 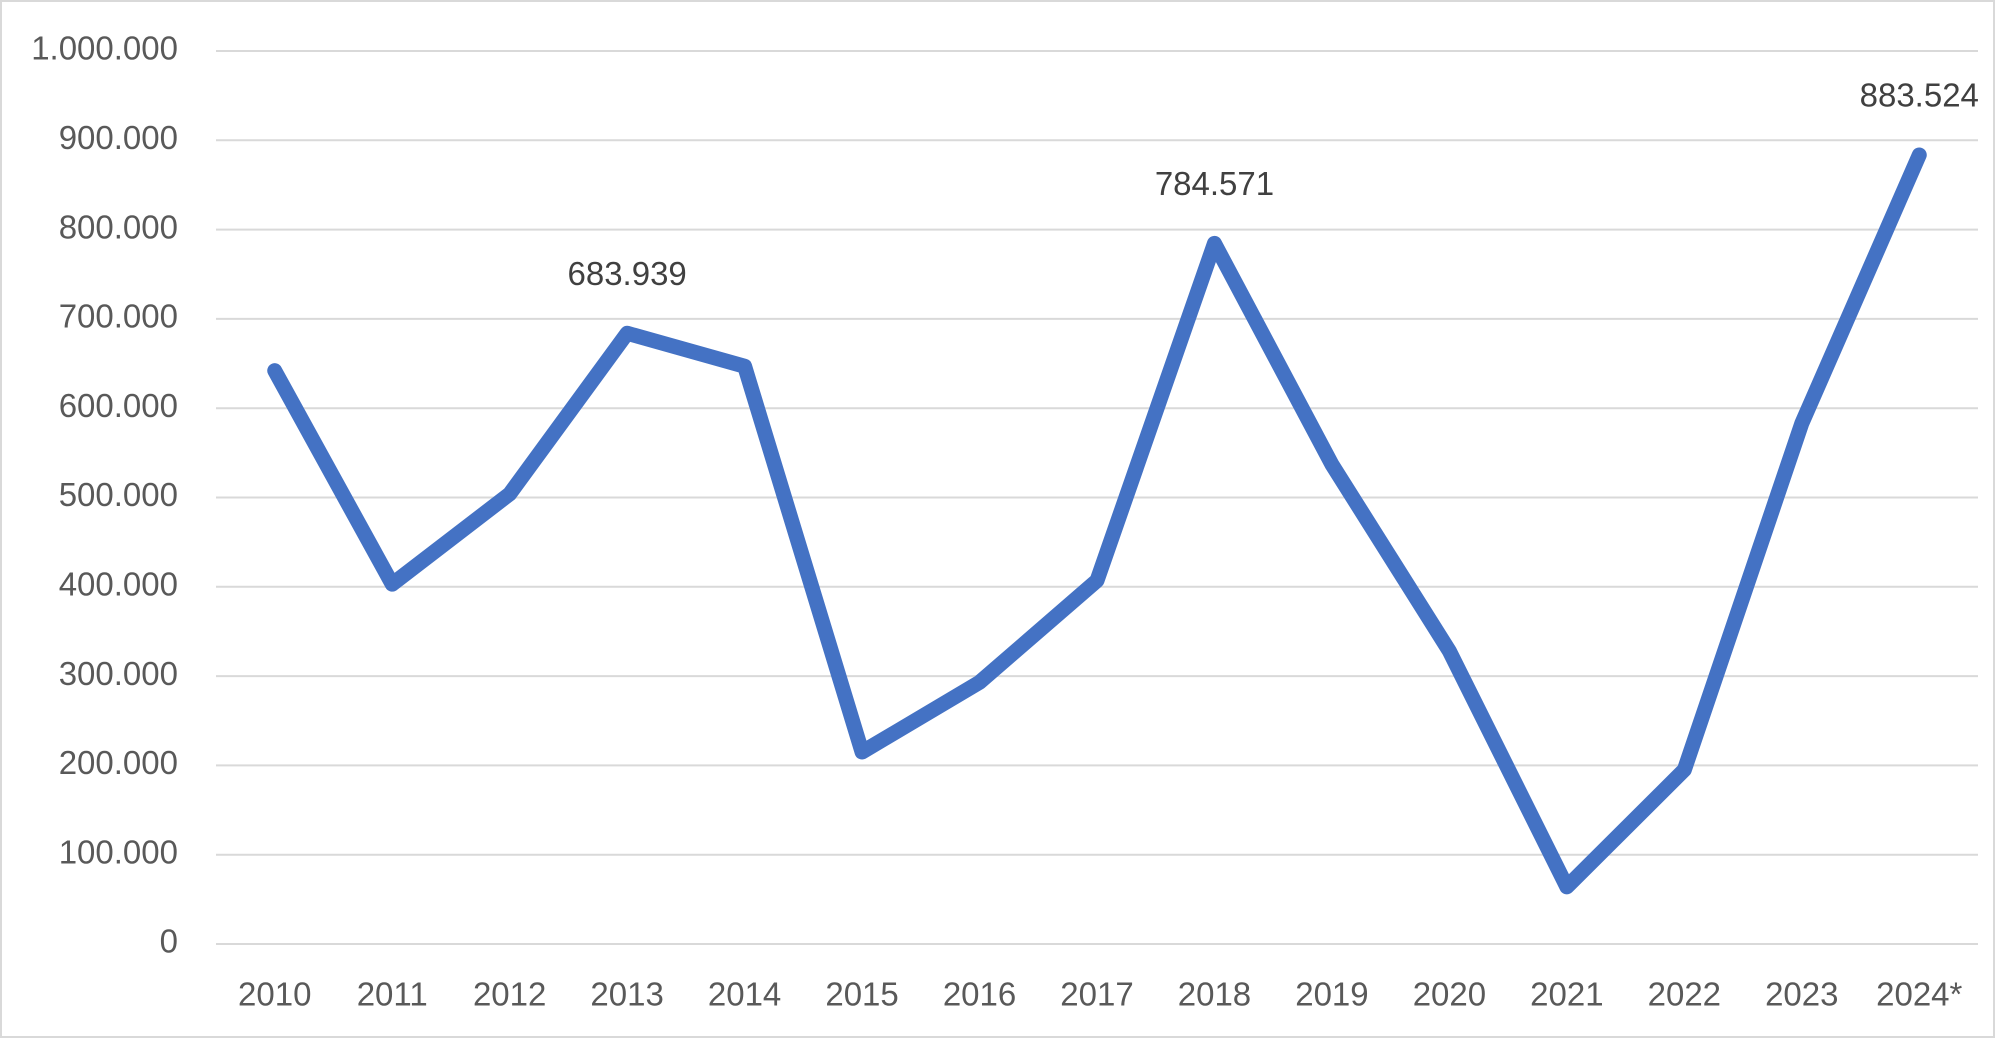 I want to click on y-tick-label: 400.000, so click(x=118, y=584).